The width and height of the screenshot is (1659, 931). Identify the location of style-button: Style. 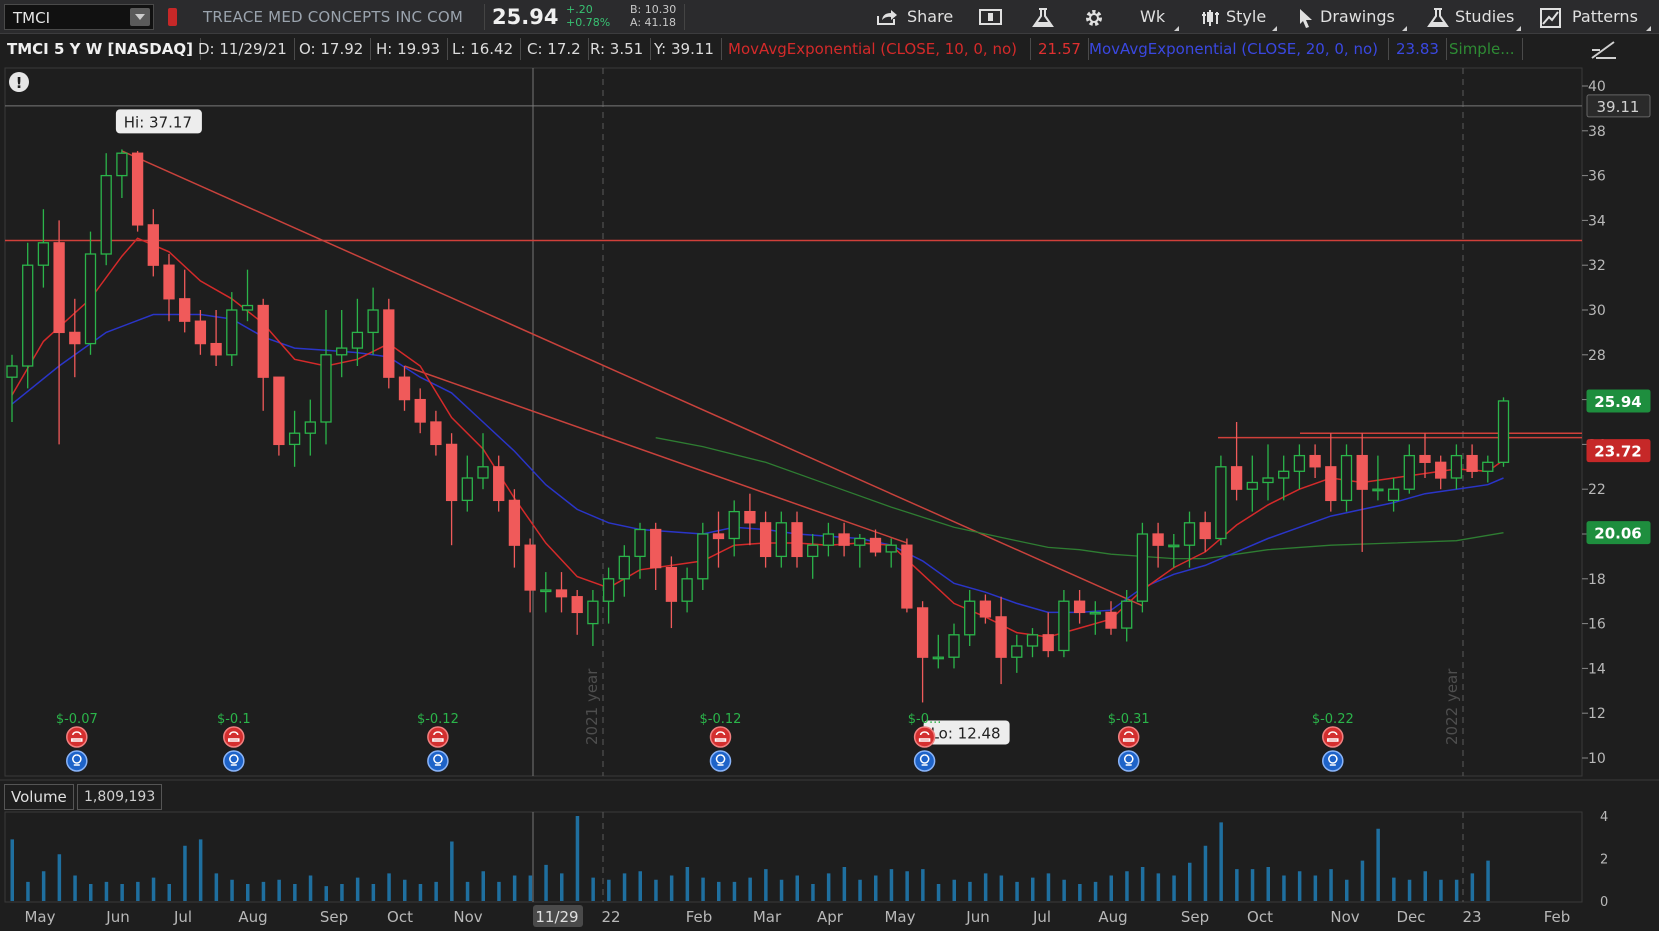
(1238, 17).